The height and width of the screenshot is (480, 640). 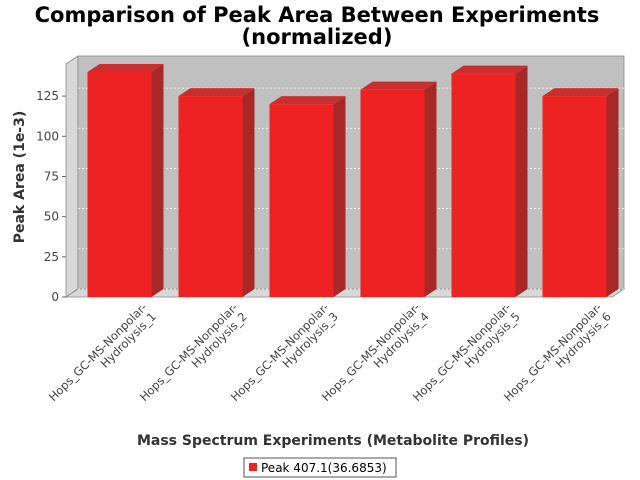 What do you see at coordinates (51, 257) in the screenshot?
I see `y-tick-label: 25` at bounding box center [51, 257].